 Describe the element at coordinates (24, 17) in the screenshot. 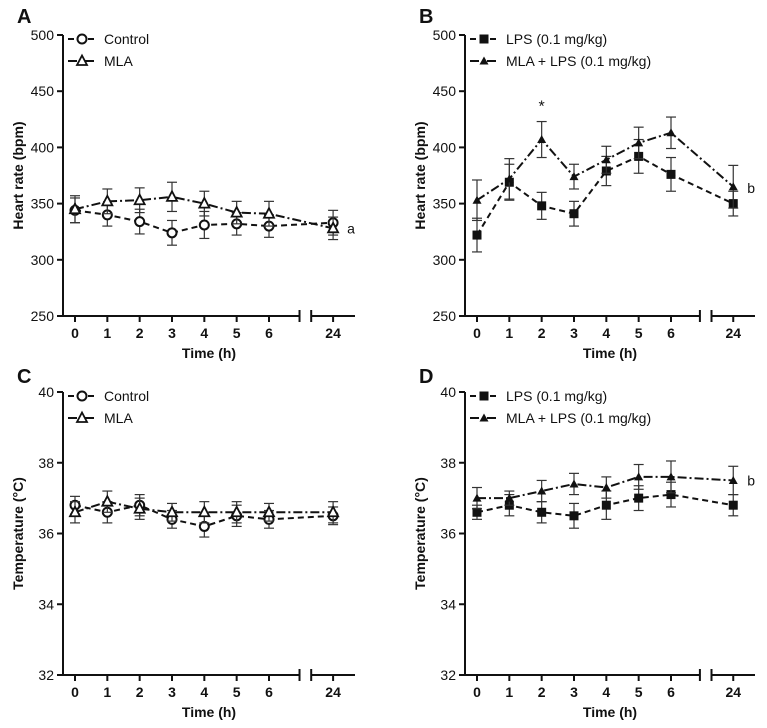

I see `panel-label-a: A` at that location.